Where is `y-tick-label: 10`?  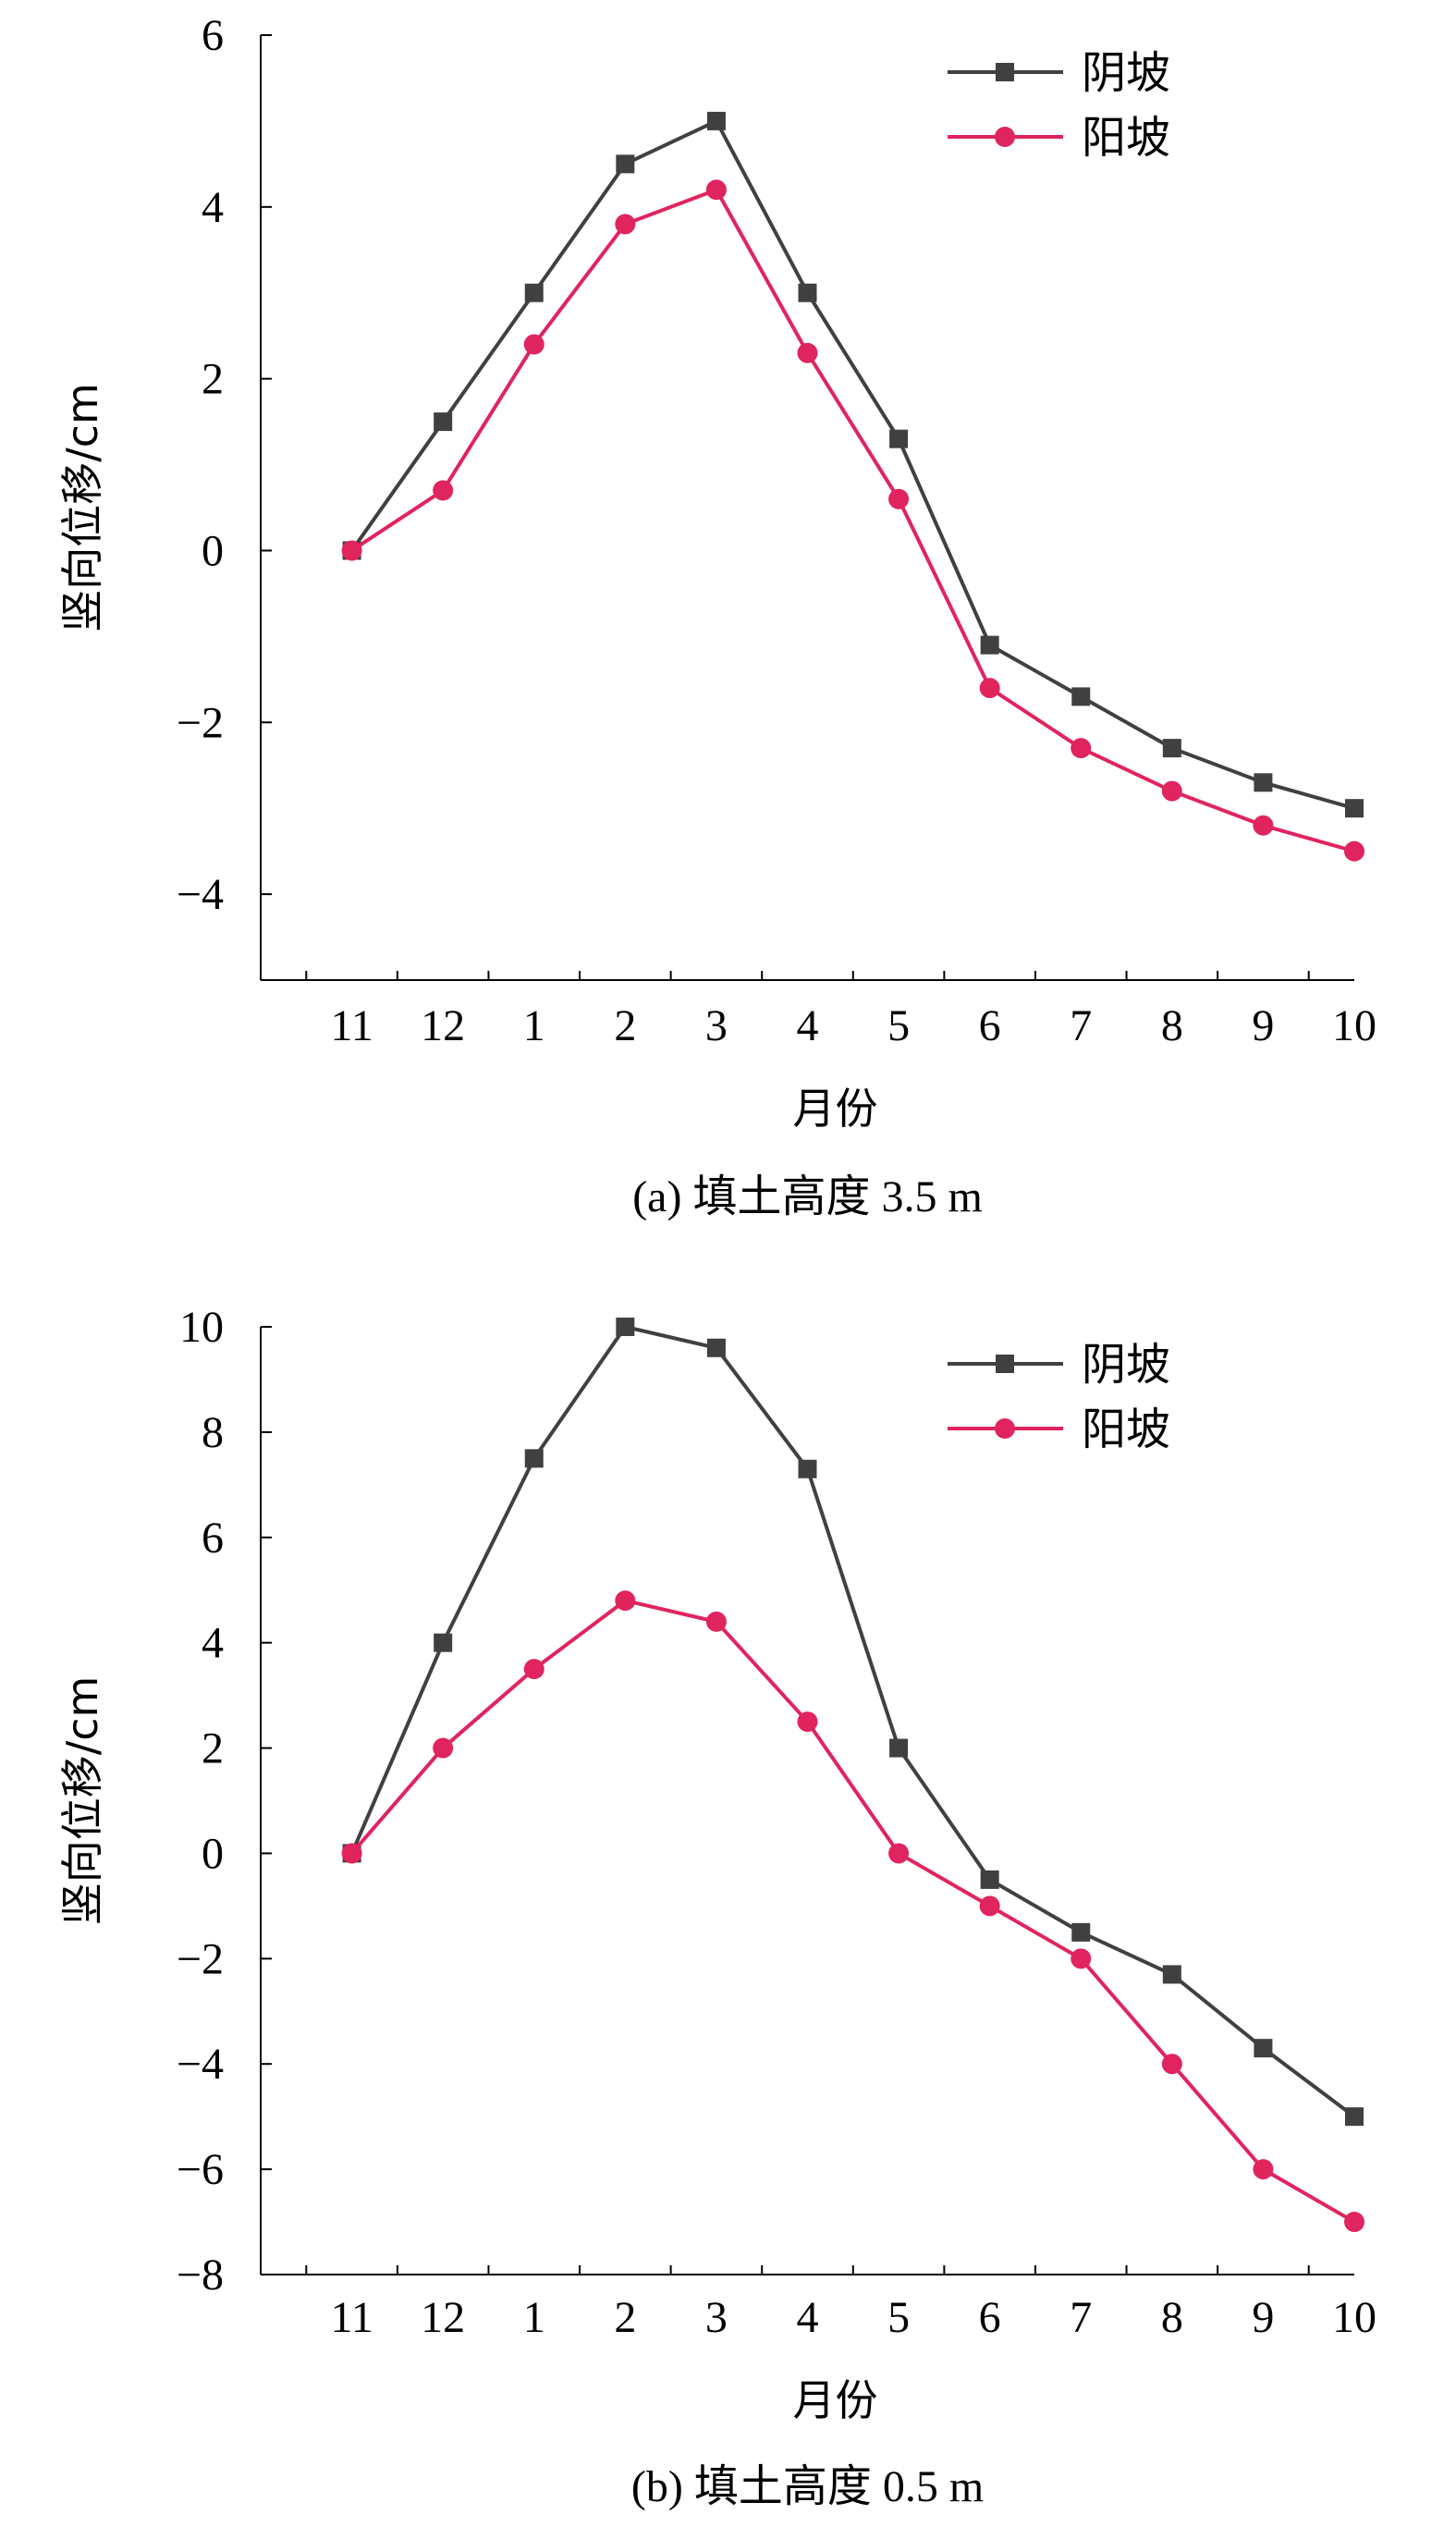
y-tick-label: 10 is located at coordinates (201, 1327).